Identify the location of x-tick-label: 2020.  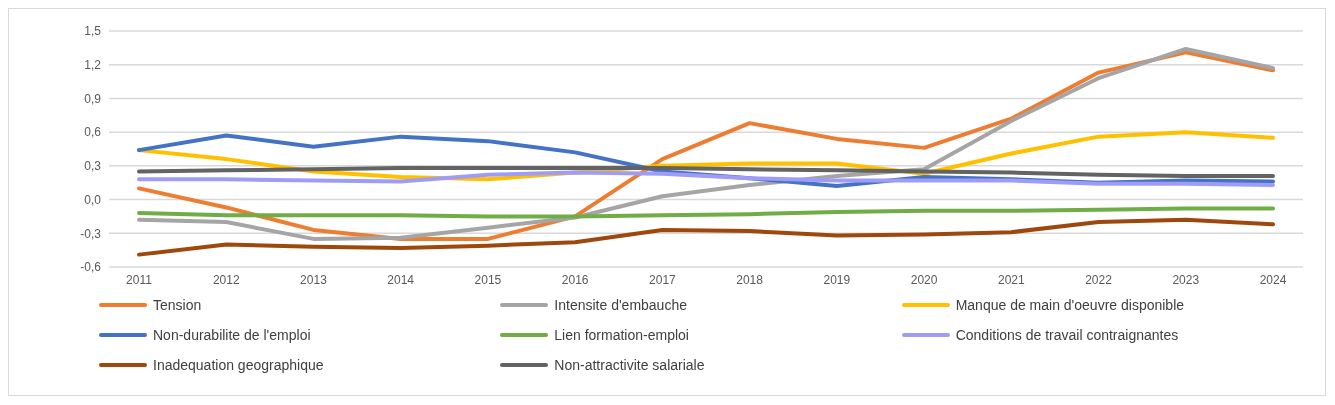
(924, 279).